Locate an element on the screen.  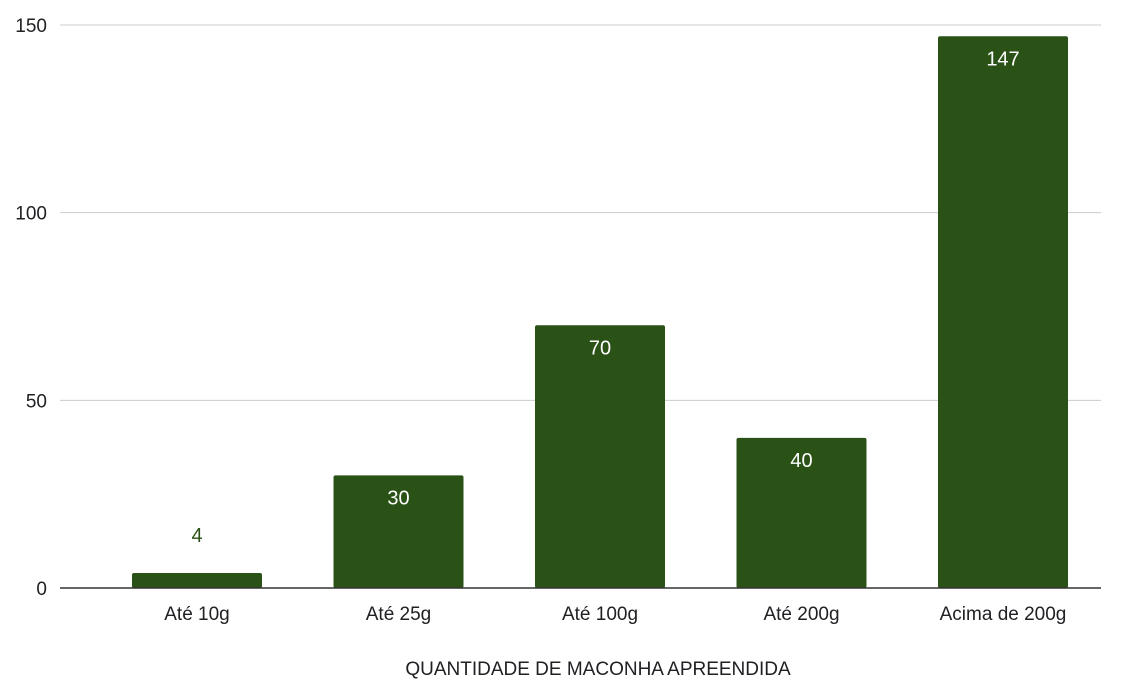
y-tick-label: 50 is located at coordinates (36, 401).